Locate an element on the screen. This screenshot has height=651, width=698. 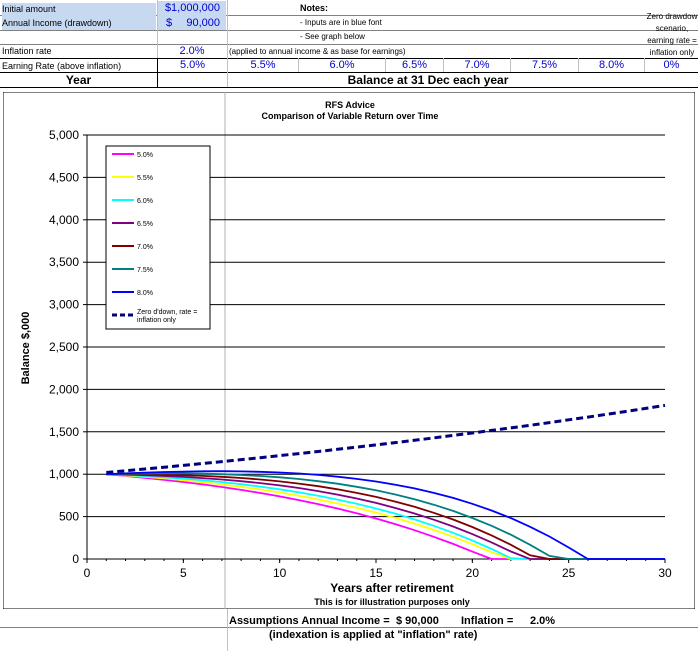
earning-rate-cell-6: 7.5% is located at coordinates (544, 65).